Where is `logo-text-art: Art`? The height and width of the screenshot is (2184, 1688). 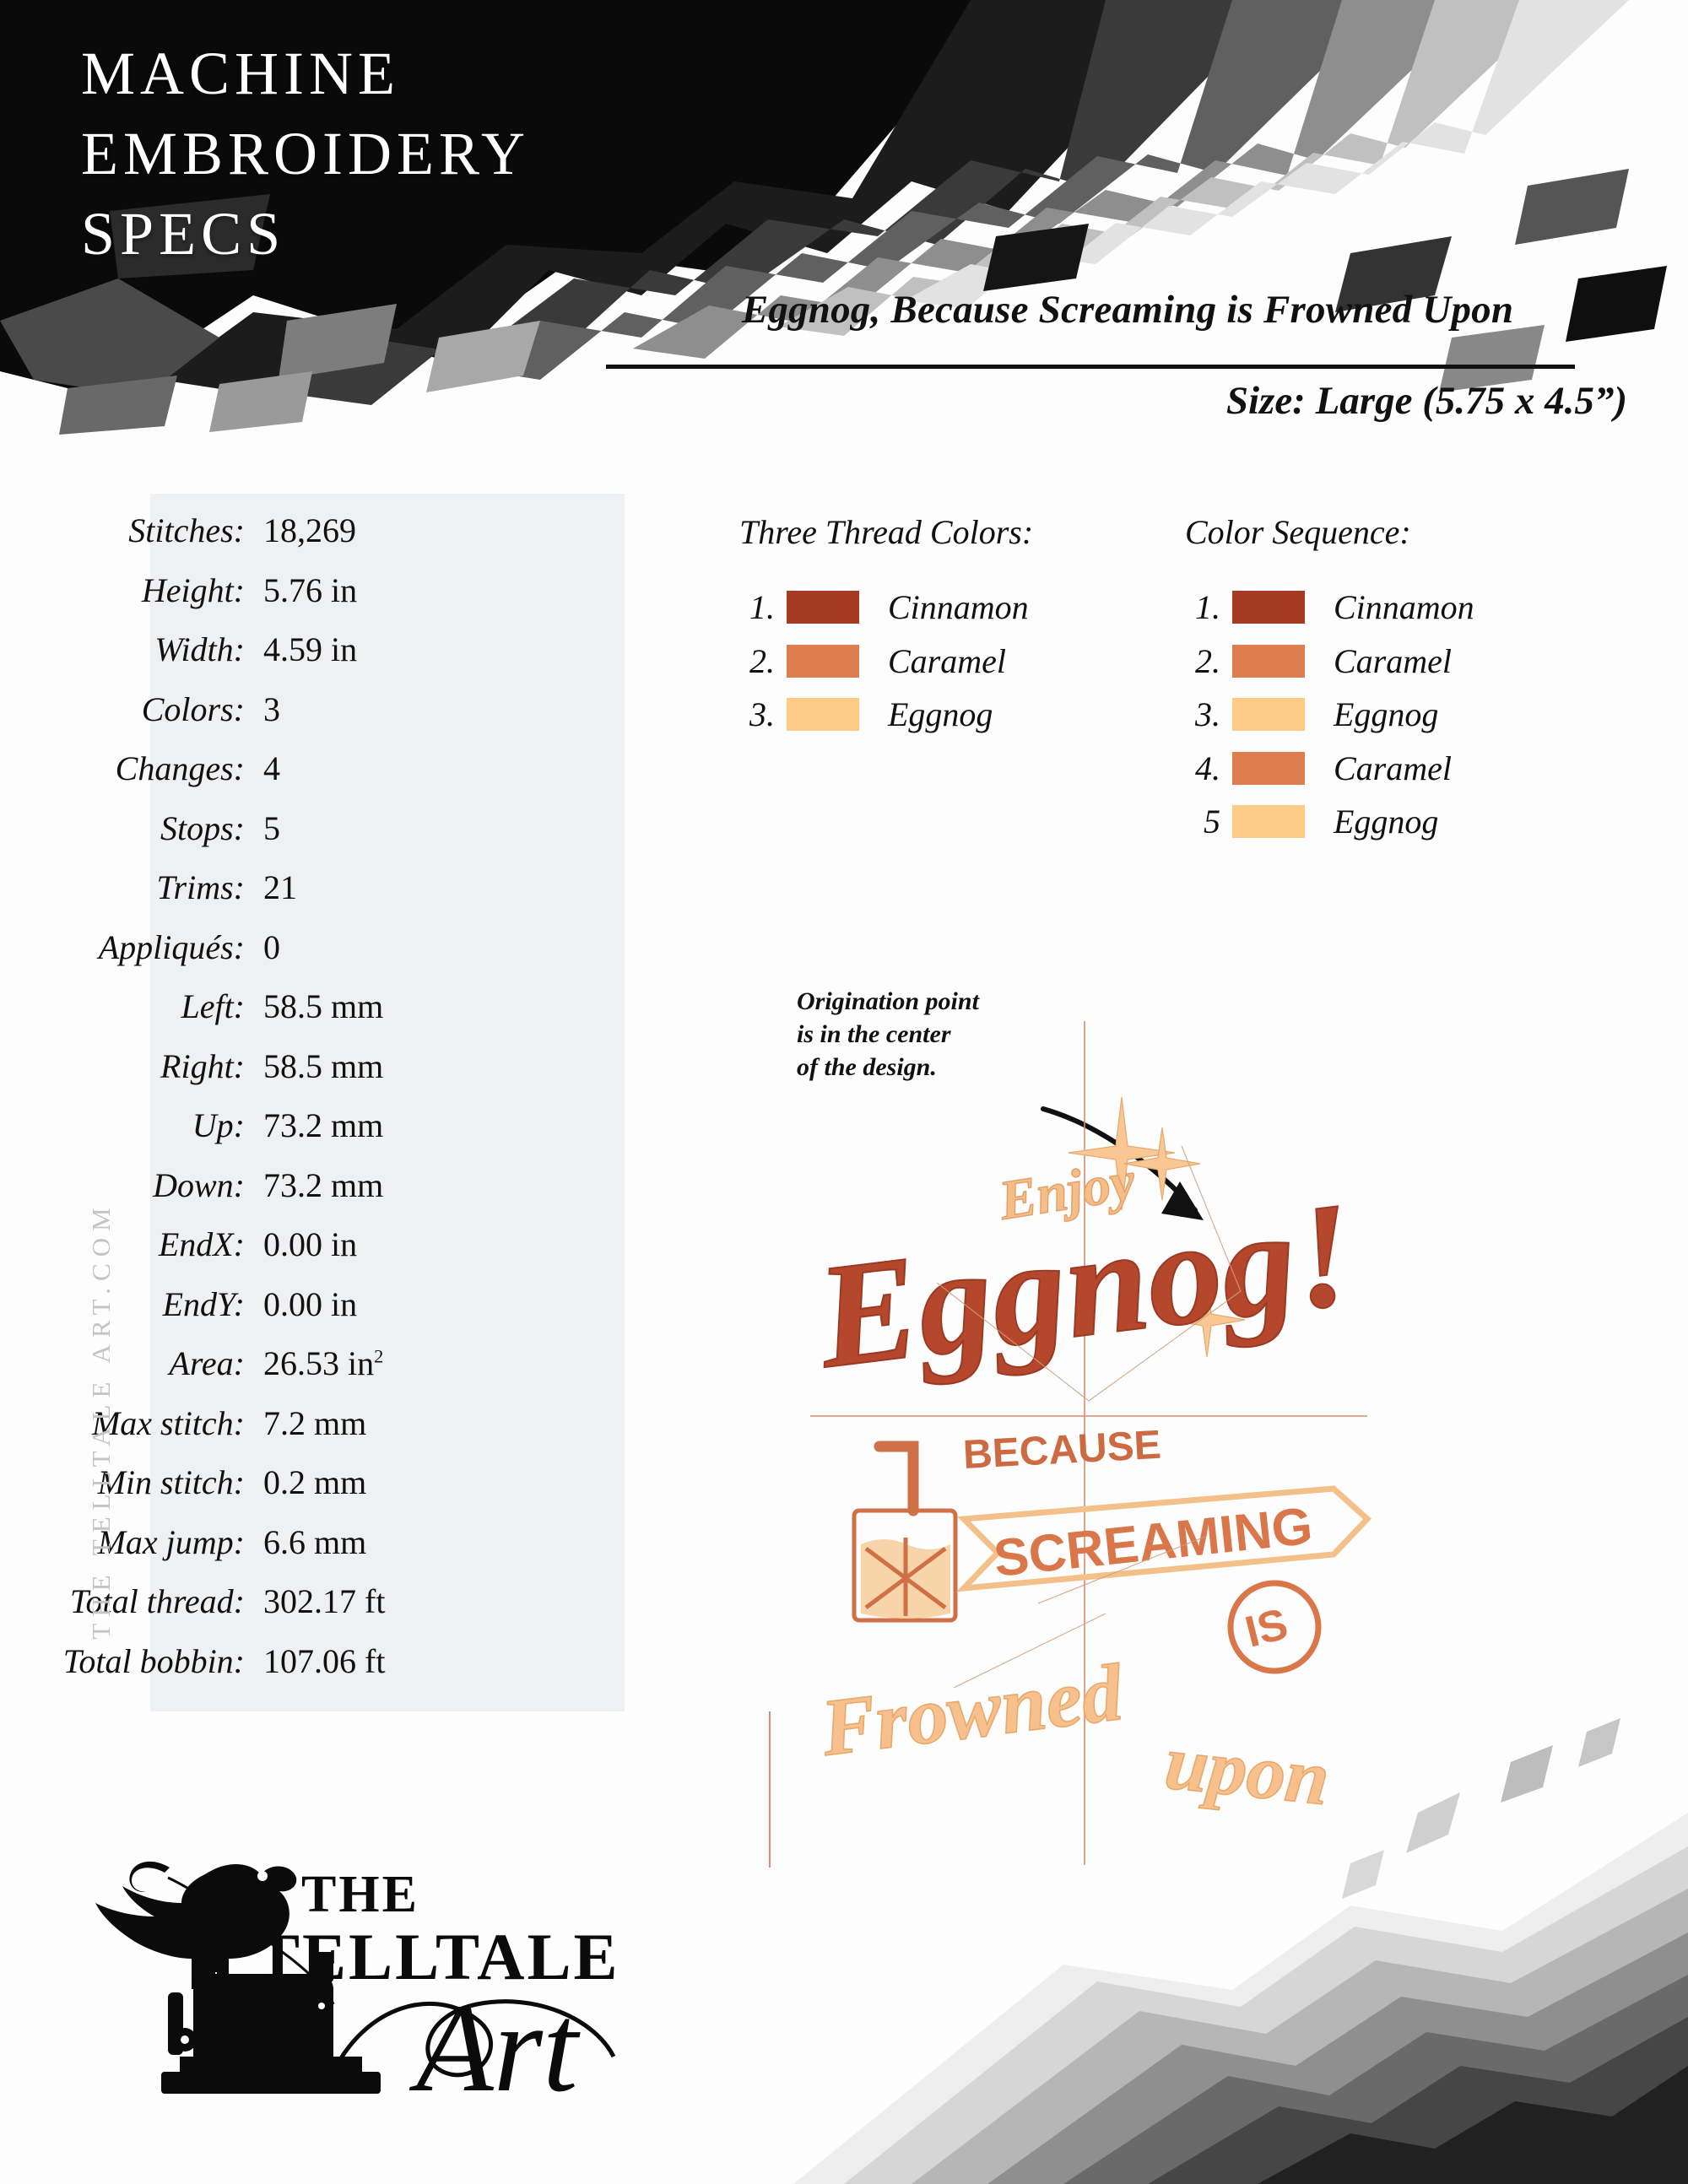
logo-text-art: Art is located at coordinates (494, 2048).